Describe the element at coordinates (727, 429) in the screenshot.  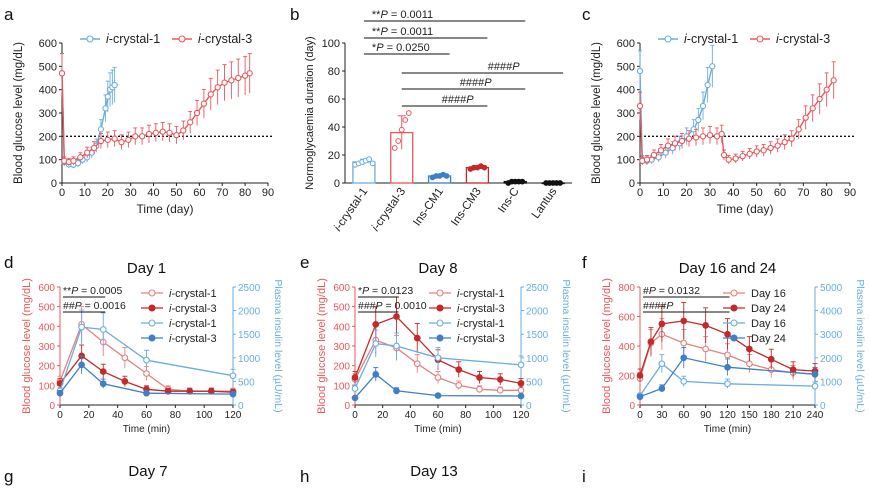
I see `x-axis-title: Time (min)` at that location.